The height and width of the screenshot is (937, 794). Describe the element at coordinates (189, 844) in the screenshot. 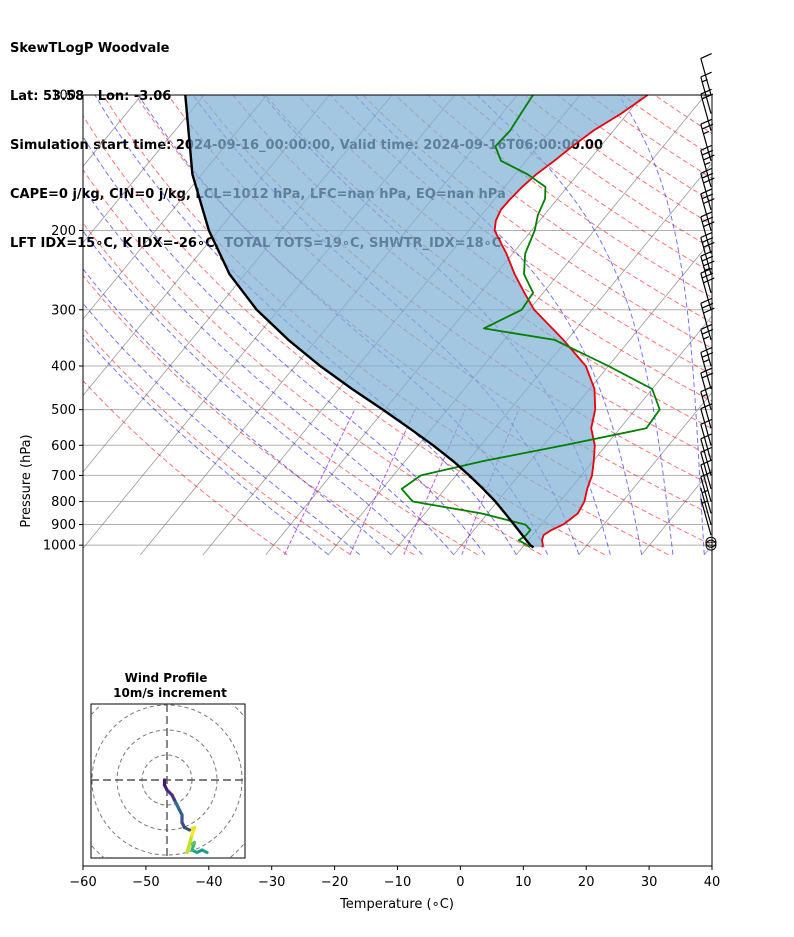

I see `hodograph-trace-segment` at that location.